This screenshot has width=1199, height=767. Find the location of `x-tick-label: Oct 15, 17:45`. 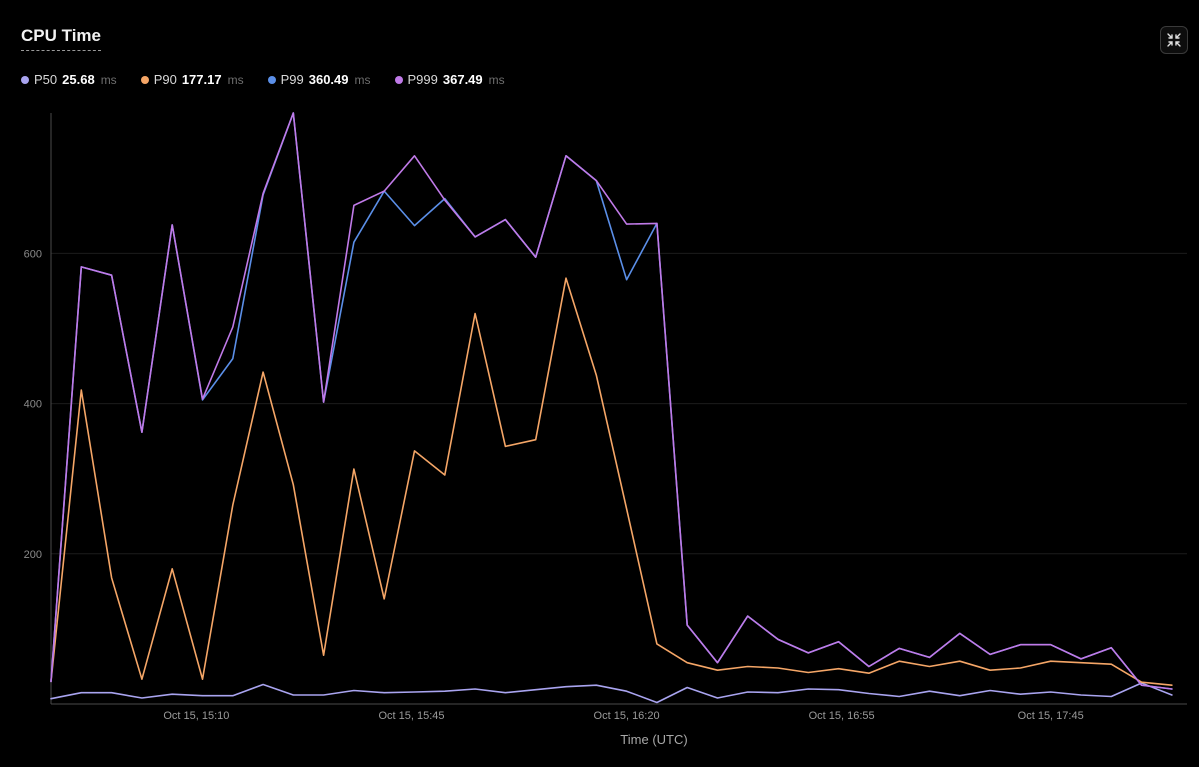

x-tick-label: Oct 15, 17:45 is located at coordinates (1051, 716).